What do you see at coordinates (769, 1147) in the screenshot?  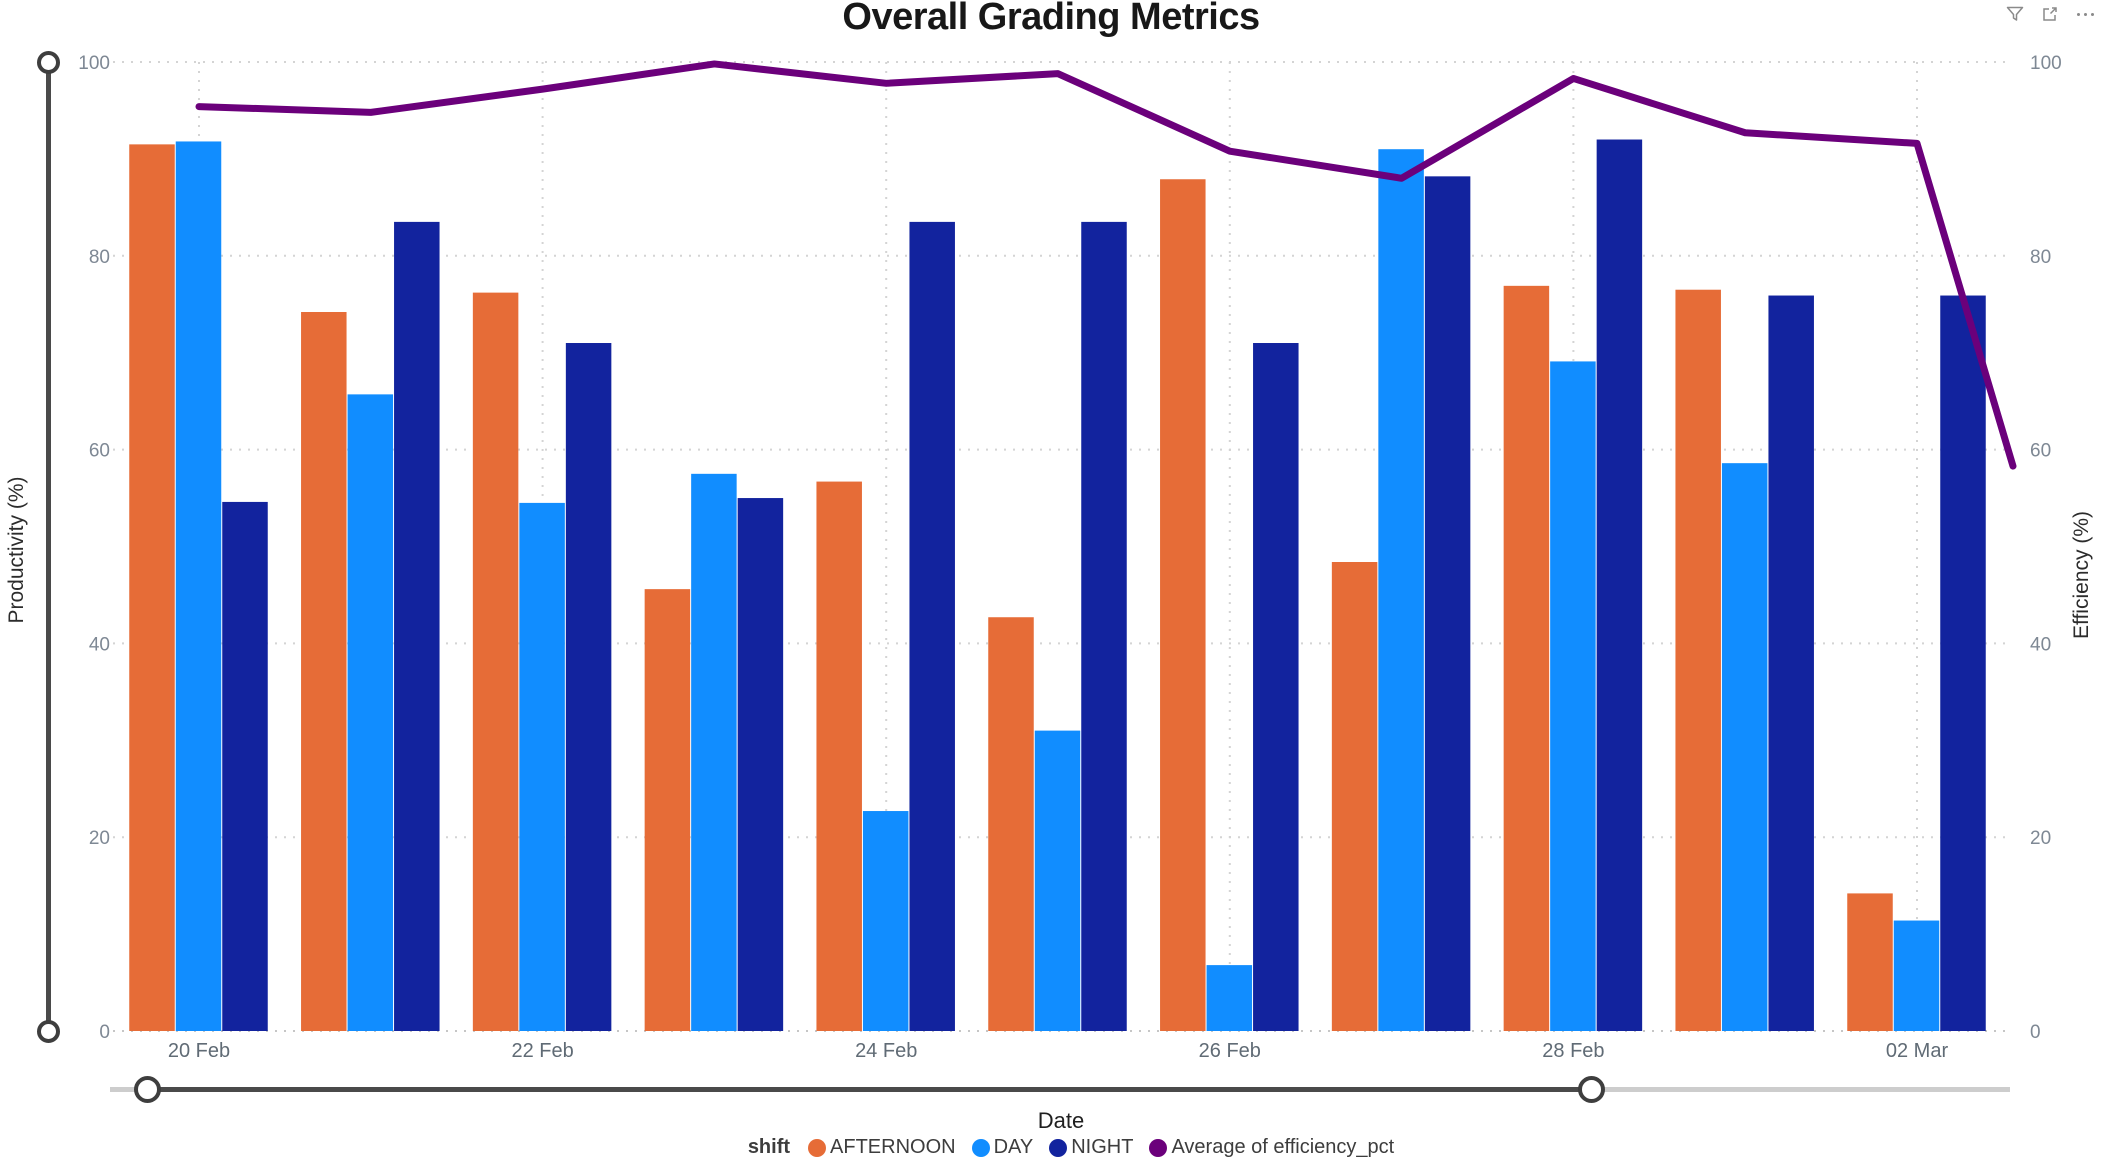 I see `legend-title: shift` at bounding box center [769, 1147].